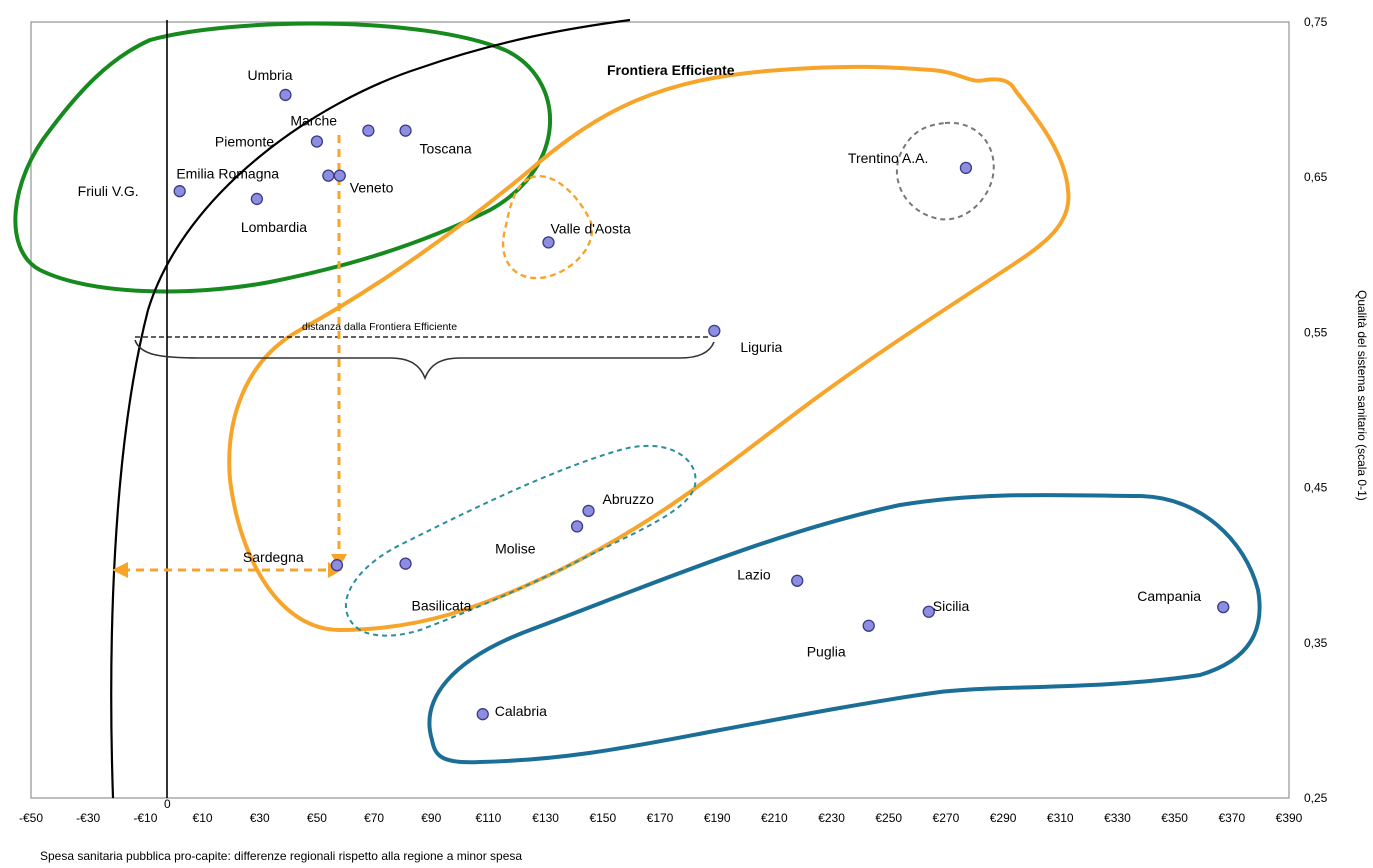 The height and width of the screenshot is (868, 1373). Describe the element at coordinates (946, 818) in the screenshot. I see `x-tick-label: €270` at that location.